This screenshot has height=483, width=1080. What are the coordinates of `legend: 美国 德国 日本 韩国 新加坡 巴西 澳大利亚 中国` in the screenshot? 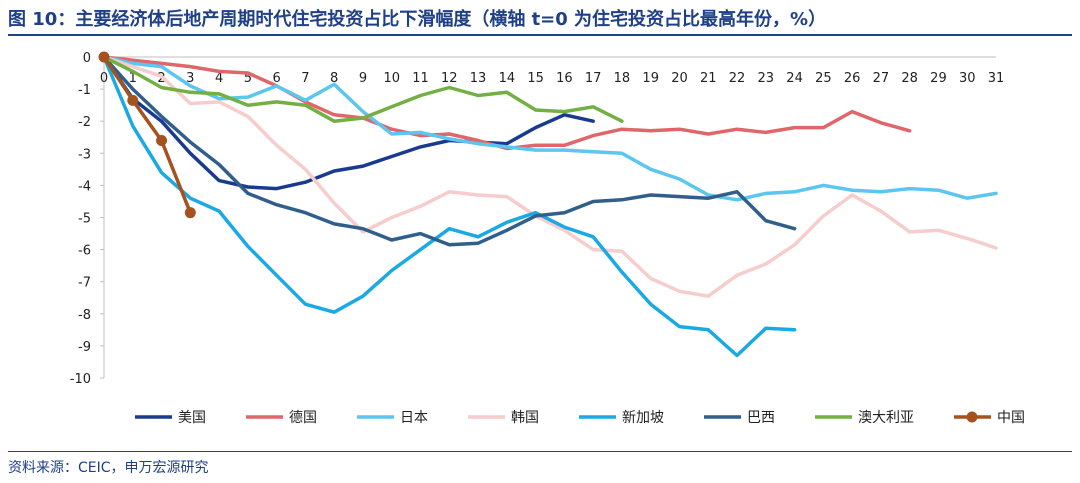 It's located at (580, 418).